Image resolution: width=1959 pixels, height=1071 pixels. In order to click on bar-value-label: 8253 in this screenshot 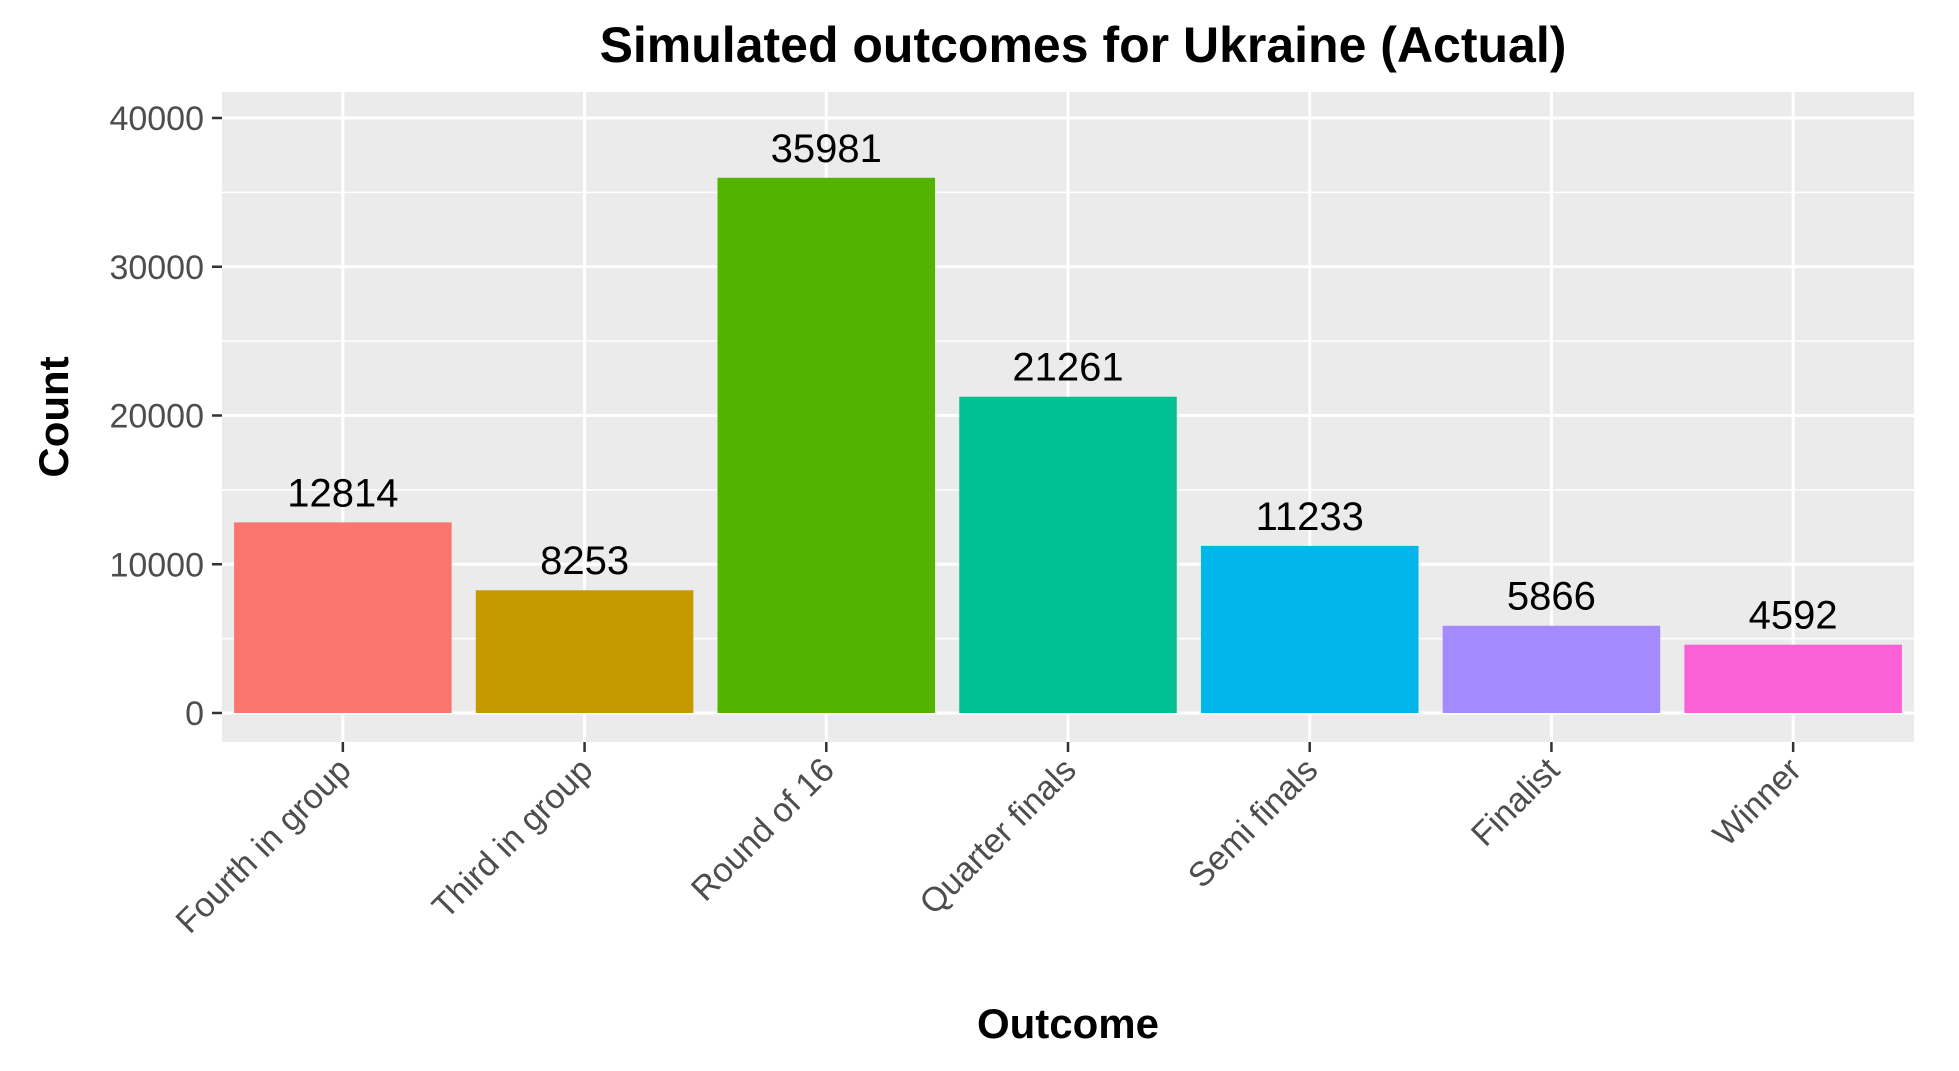, I will do `click(584, 561)`.